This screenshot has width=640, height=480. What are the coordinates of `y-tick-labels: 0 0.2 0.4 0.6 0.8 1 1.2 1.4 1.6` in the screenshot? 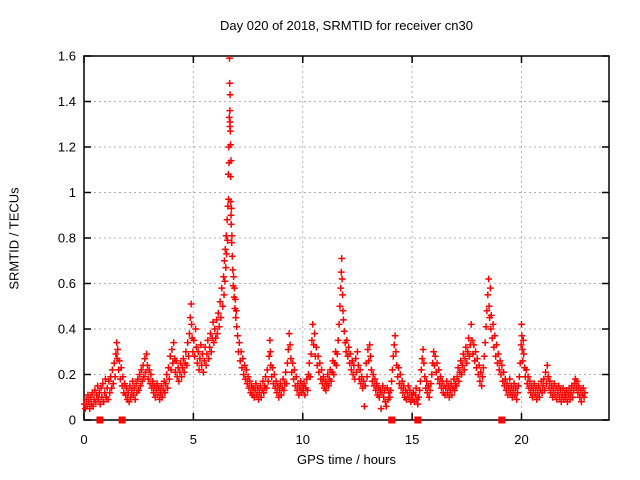 It's located at (67, 238).